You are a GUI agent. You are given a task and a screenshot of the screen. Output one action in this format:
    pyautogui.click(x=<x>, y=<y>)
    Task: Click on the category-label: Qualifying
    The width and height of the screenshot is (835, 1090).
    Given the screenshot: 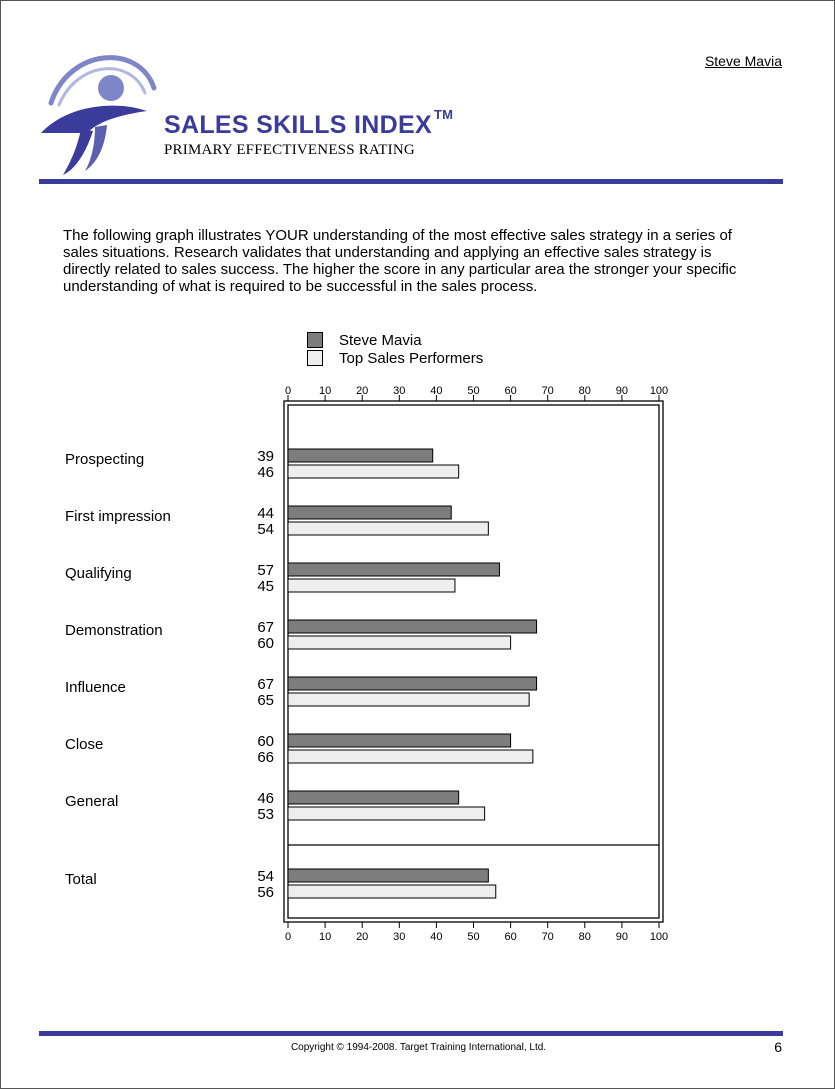 What is the action you would take?
    pyautogui.click(x=98, y=573)
    